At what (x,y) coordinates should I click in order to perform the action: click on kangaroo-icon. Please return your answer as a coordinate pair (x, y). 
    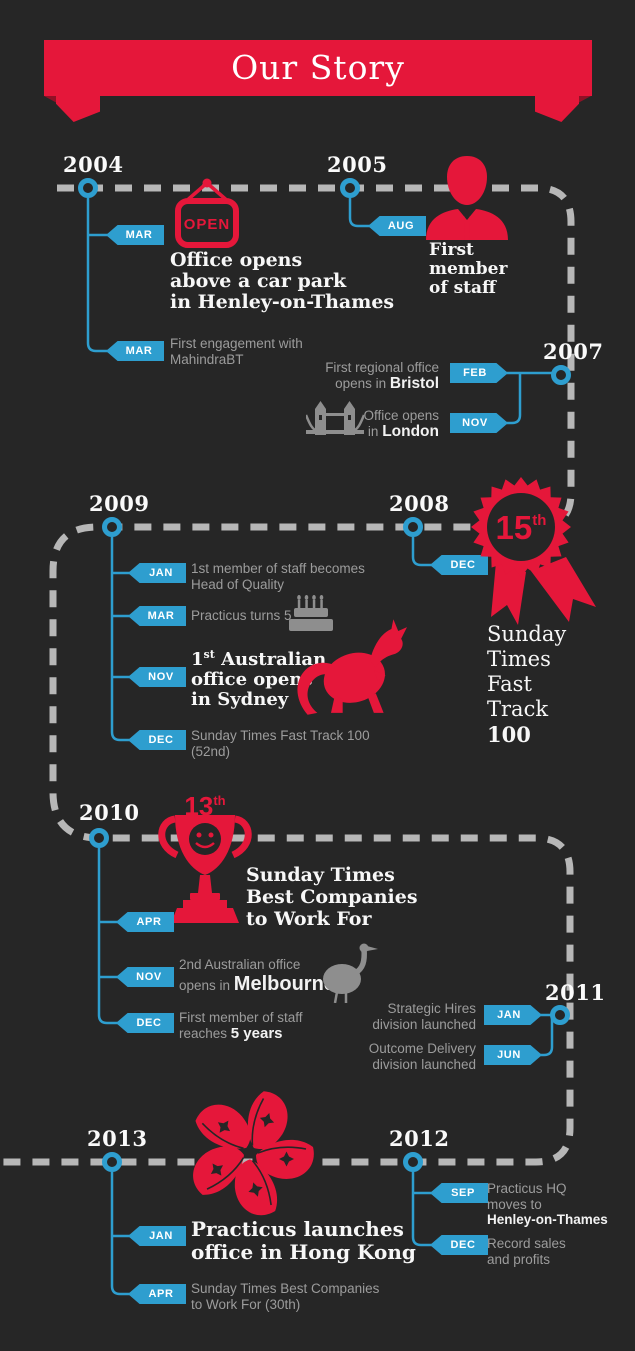
    Looking at the image, I should click on (352, 667).